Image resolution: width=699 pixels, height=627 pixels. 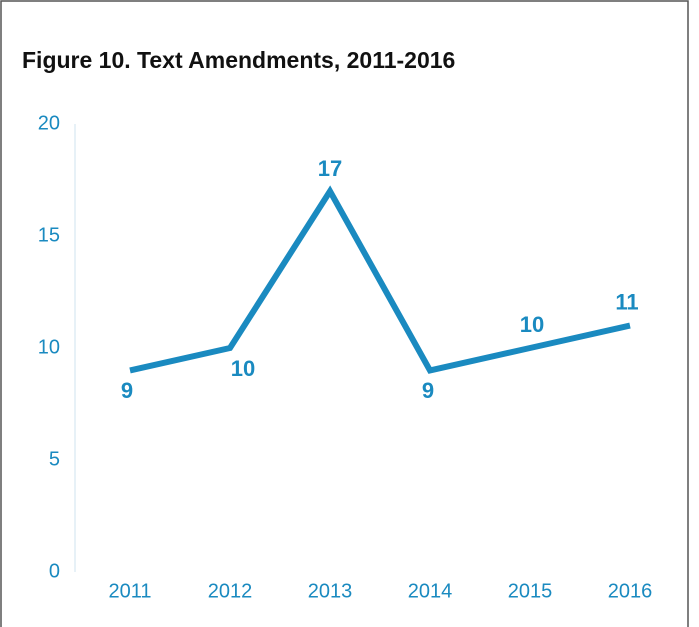 What do you see at coordinates (230, 591) in the screenshot?
I see `x-tick-label: 2012` at bounding box center [230, 591].